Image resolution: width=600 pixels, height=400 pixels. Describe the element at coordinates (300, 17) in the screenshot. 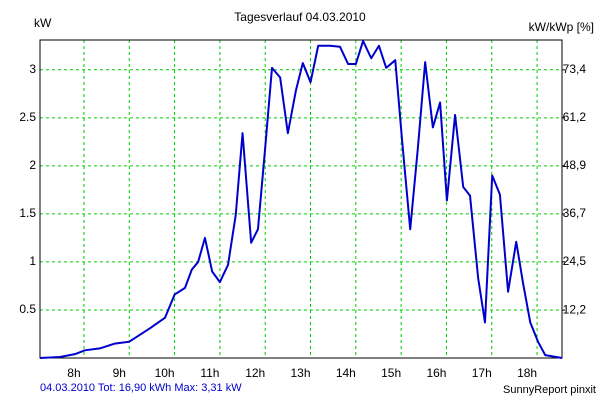

I see `chart-title: Tagesverlauf 04.03.2010` at that location.